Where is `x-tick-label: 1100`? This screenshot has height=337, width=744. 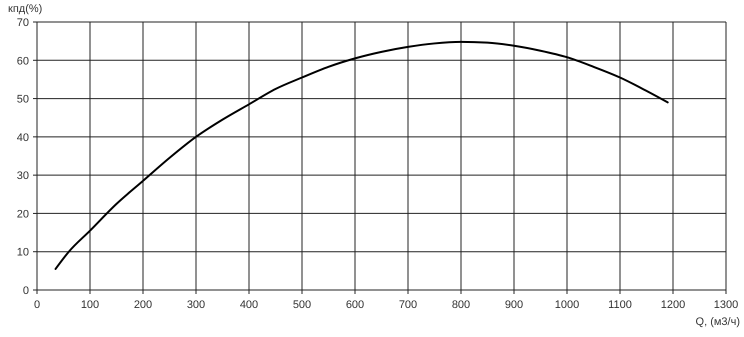
x-tick-label: 1100 is located at coordinates (620, 305).